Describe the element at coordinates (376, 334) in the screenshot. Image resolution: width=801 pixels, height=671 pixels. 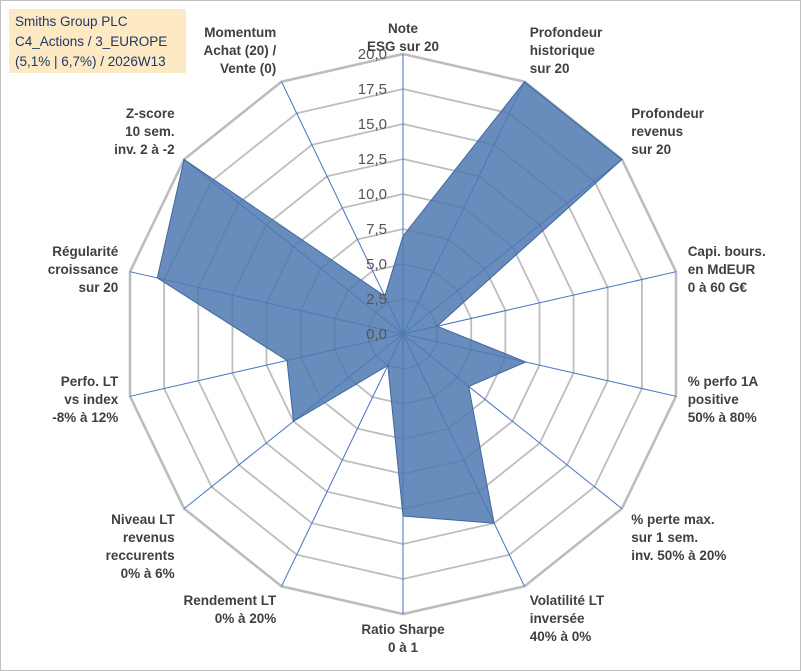
I see `tick-label: 0,0` at that location.